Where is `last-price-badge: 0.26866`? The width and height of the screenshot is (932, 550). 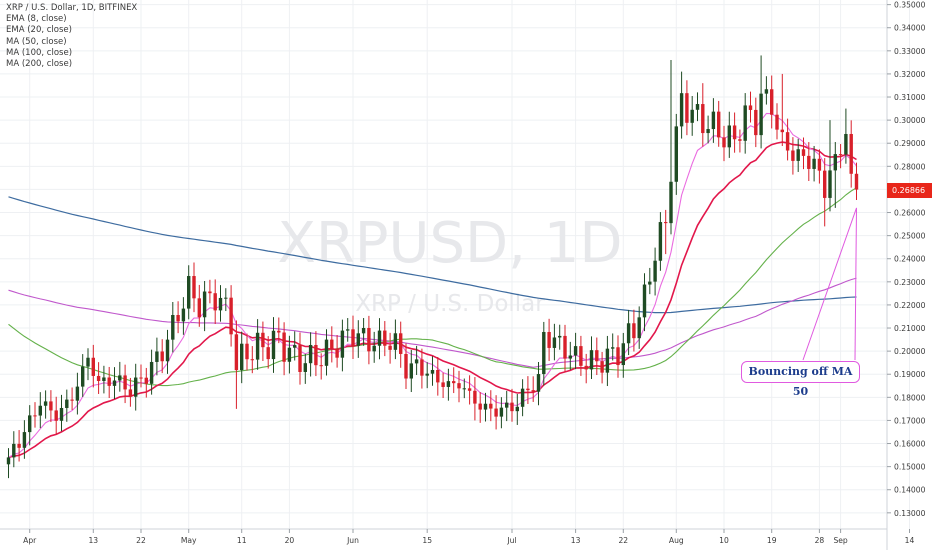 last-price-badge: 0.26866 is located at coordinates (909, 190).